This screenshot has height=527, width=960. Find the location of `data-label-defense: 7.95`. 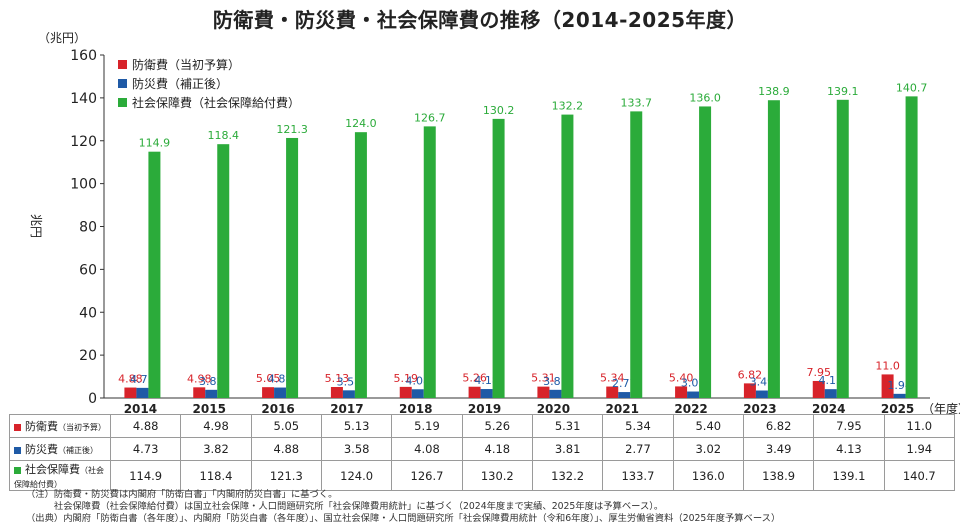

data-label-defense: 7.95 is located at coordinates (819, 372).